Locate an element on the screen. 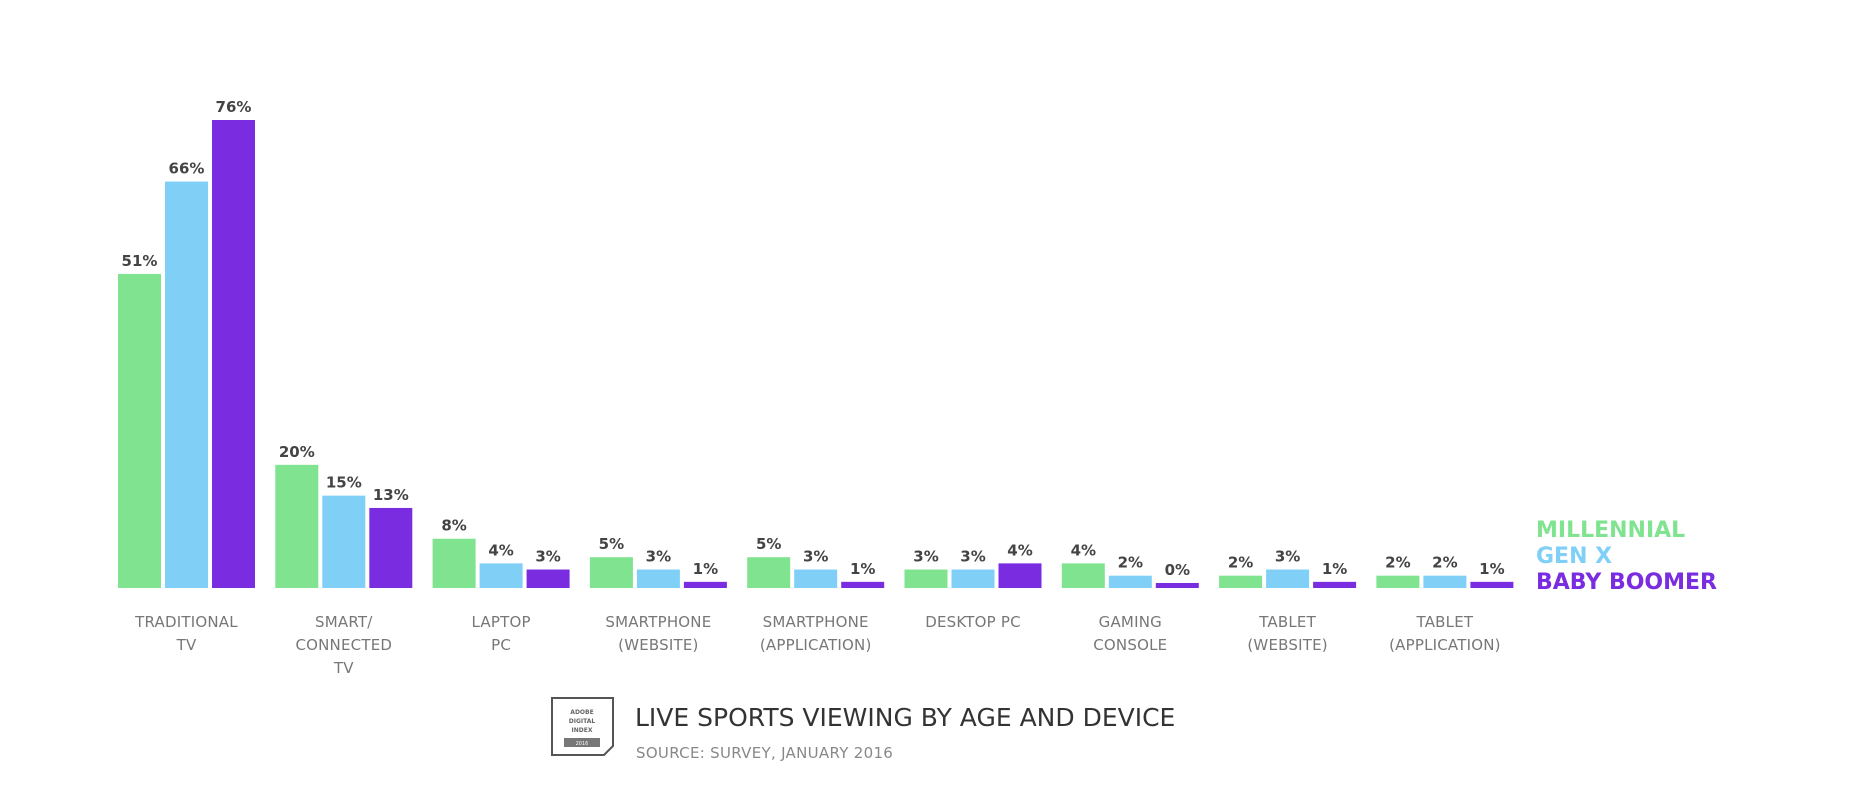 The image size is (1874, 804). logo-year-badge is located at coordinates (582, 742).